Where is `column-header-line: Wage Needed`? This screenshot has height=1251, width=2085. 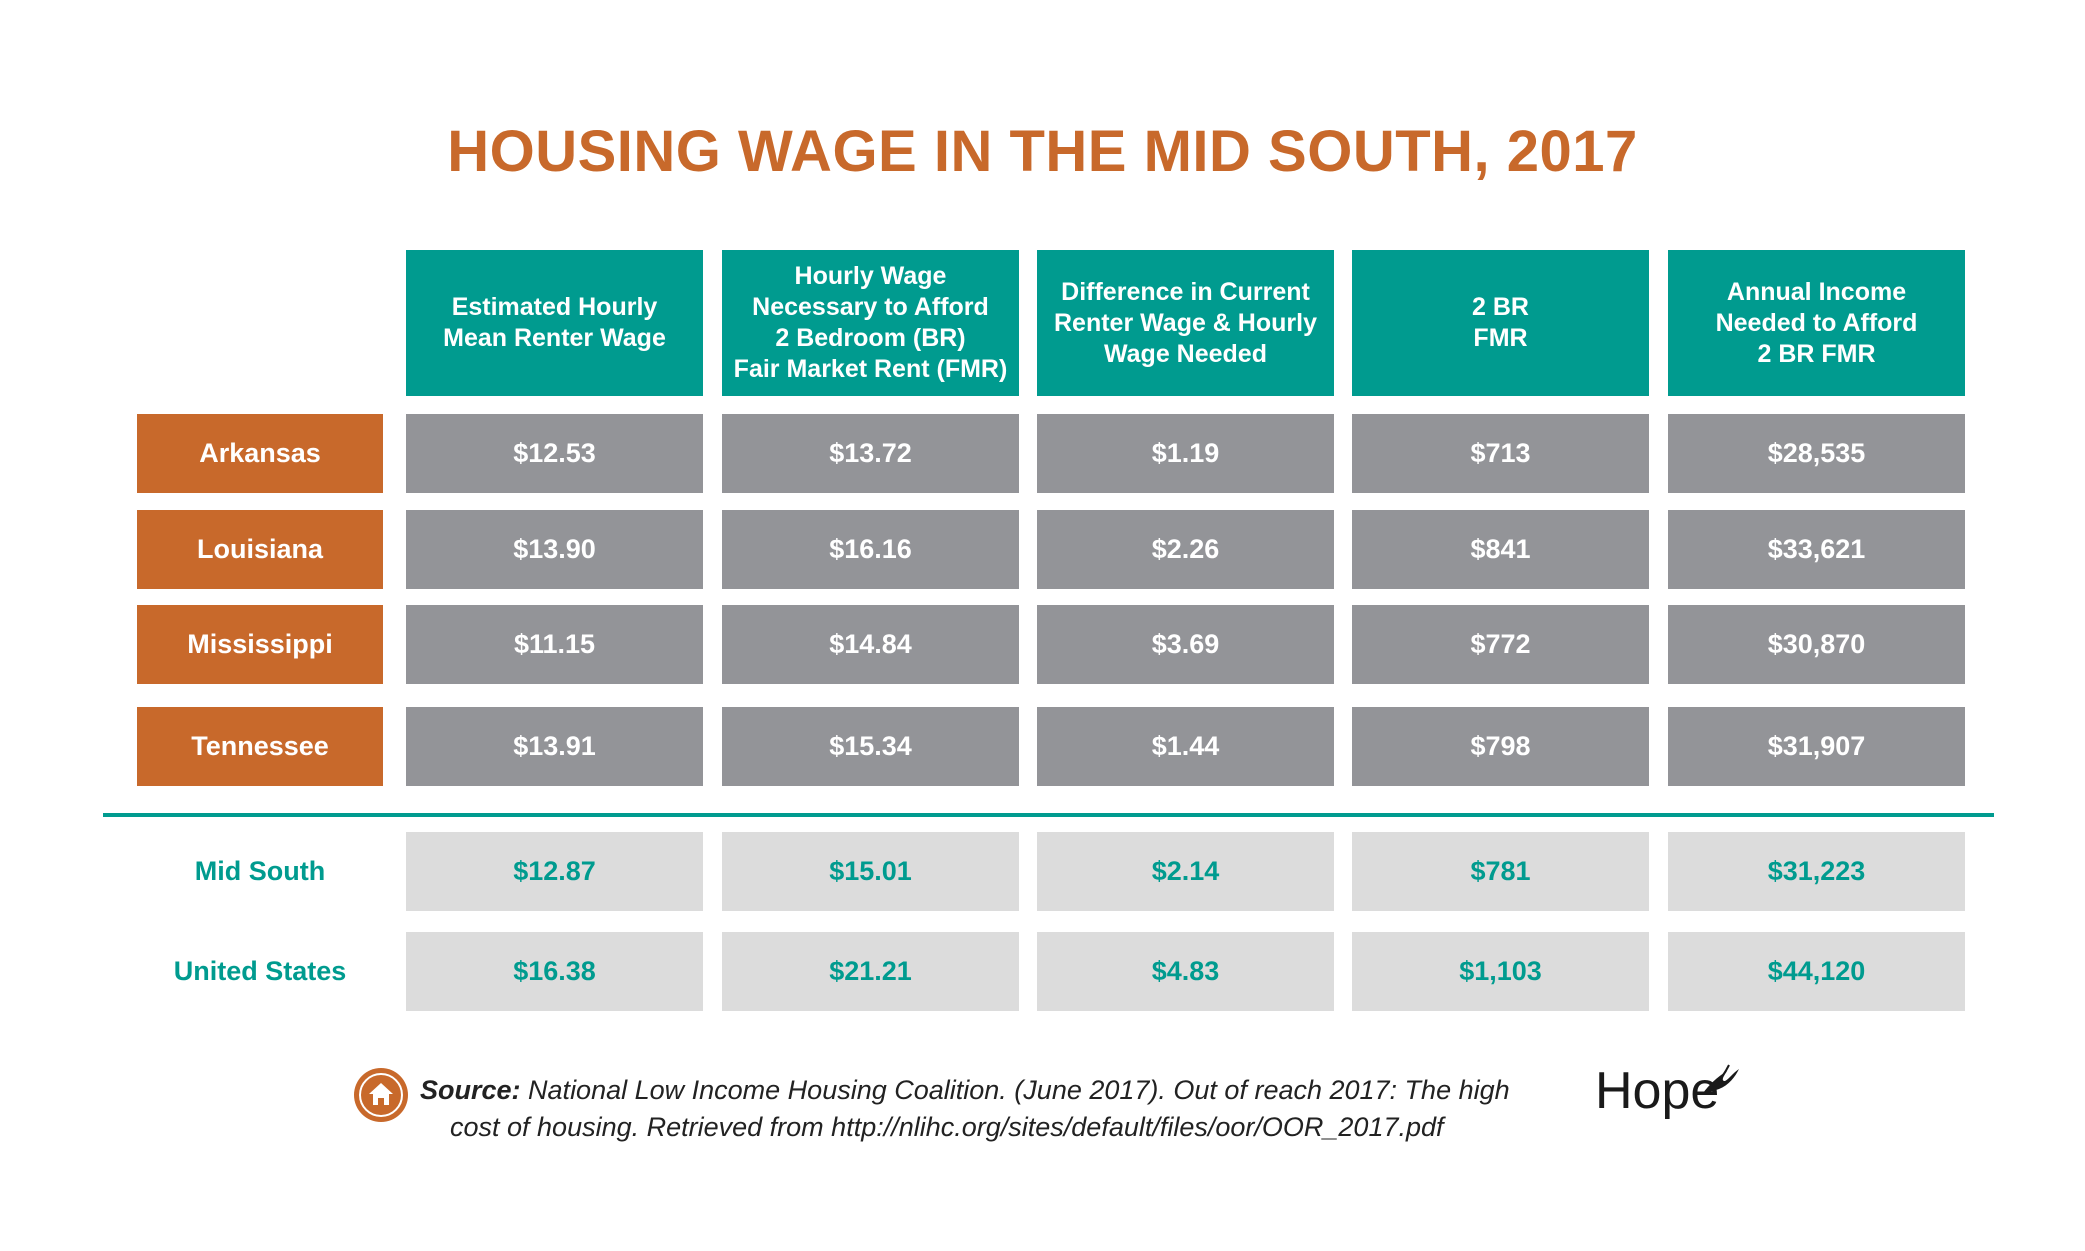
column-header-line: Wage Needed is located at coordinates (1185, 353).